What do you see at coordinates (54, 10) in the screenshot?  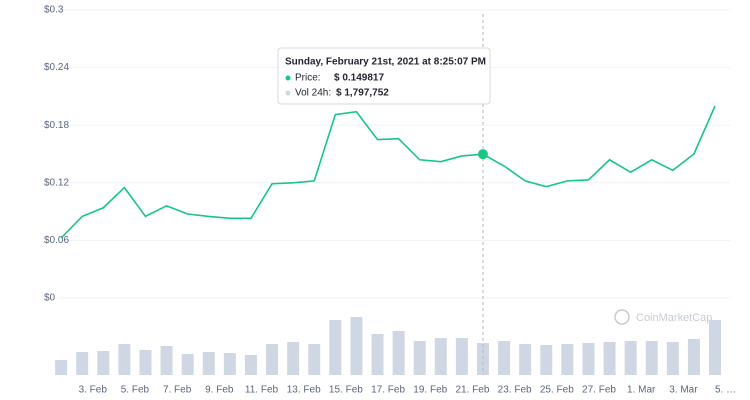 I see `y-tick-label: $0.3` at bounding box center [54, 10].